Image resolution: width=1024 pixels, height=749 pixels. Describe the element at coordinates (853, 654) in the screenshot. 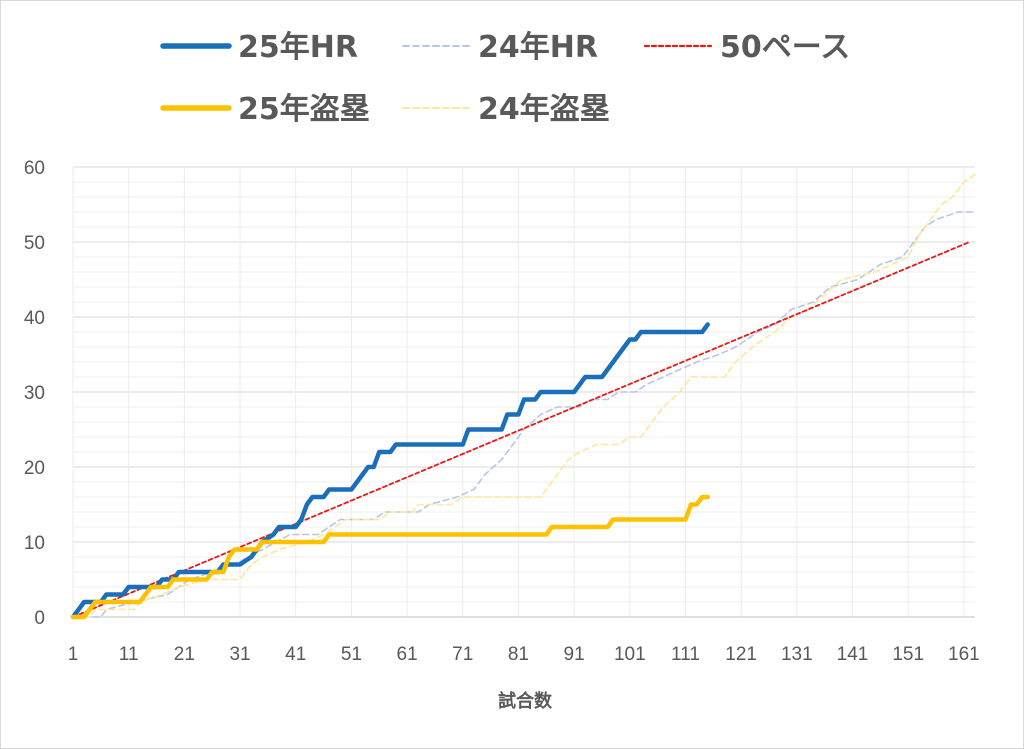

I see `x-tick-label: 141` at that location.